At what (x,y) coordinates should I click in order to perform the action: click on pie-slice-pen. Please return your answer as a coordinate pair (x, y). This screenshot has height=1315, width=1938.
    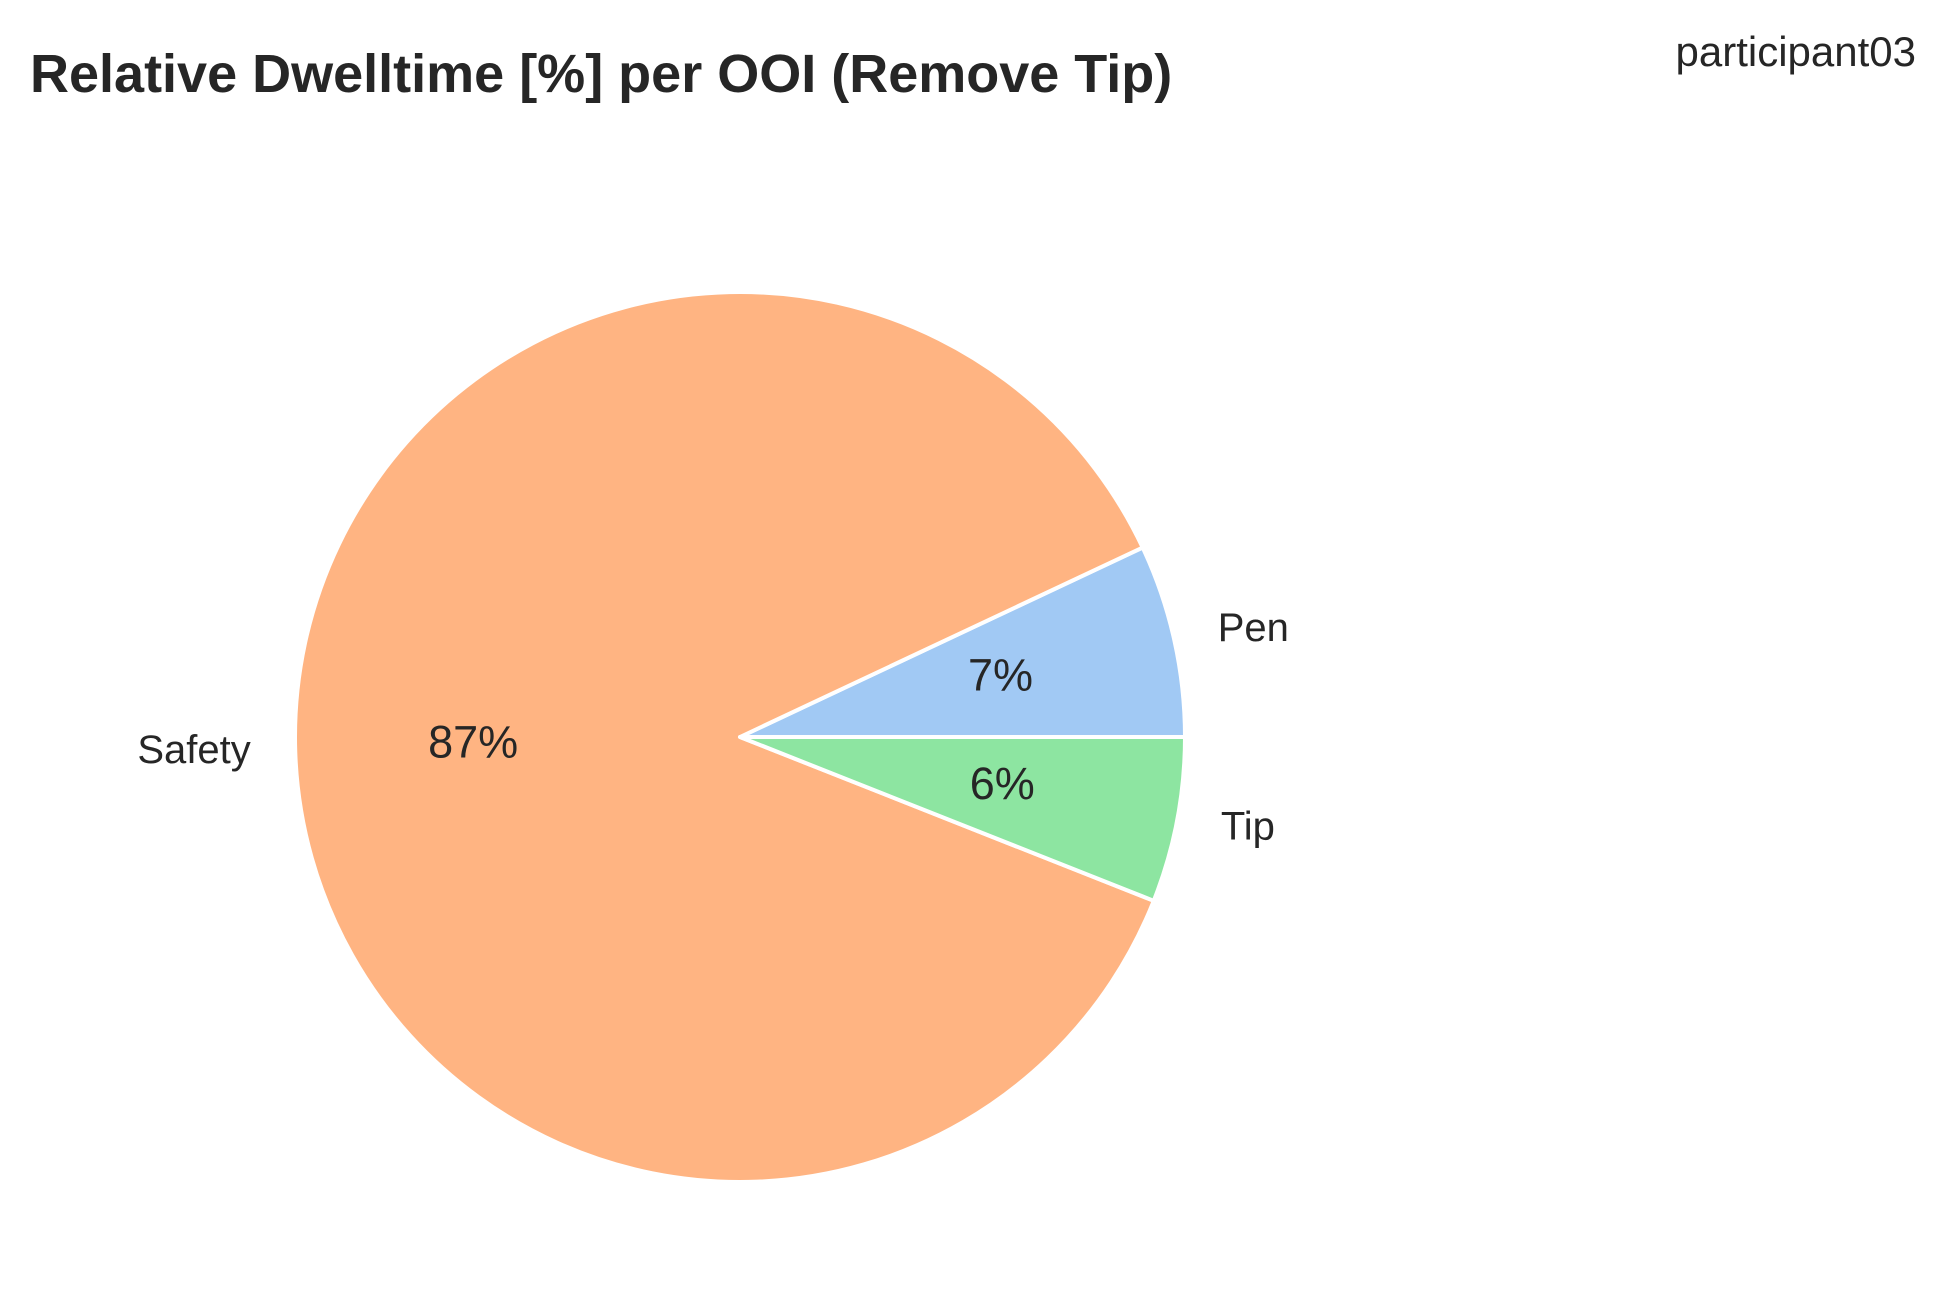
    Looking at the image, I should click on (962, 642).